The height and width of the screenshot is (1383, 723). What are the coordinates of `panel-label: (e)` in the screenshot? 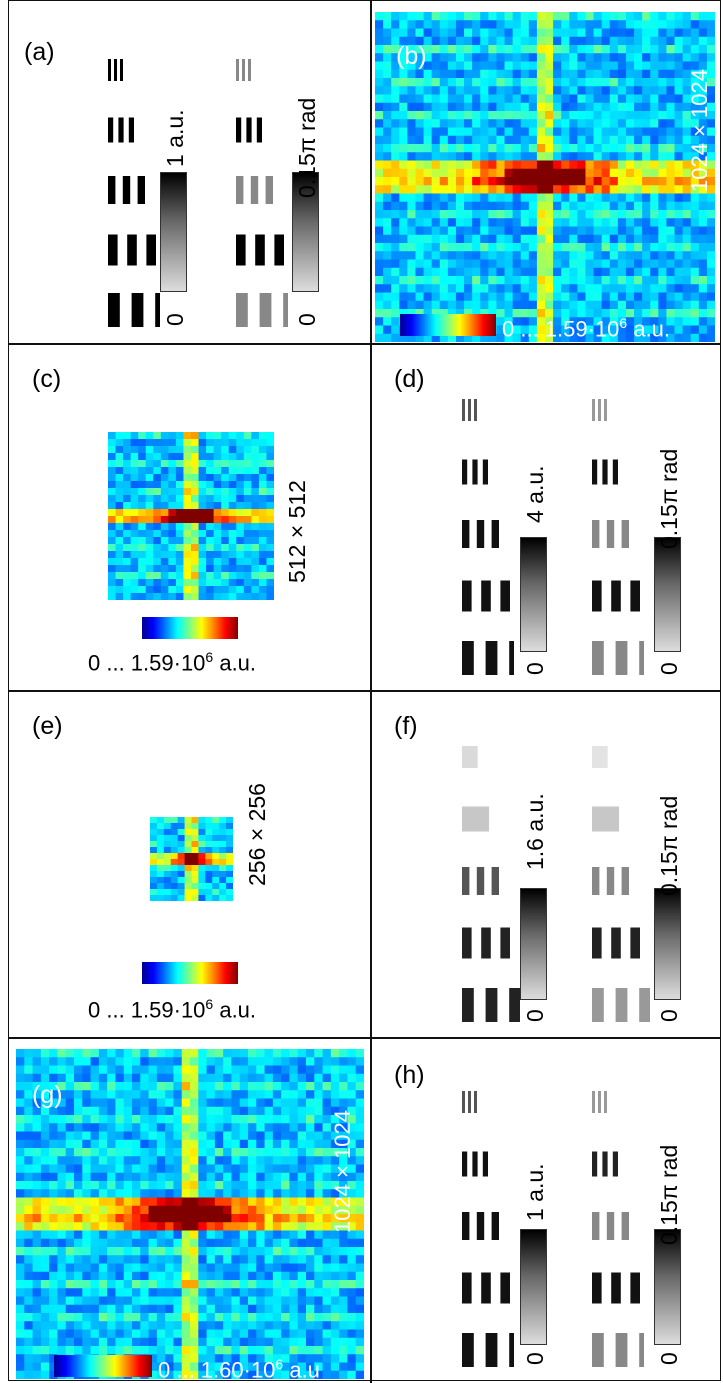 It's located at (47, 726).